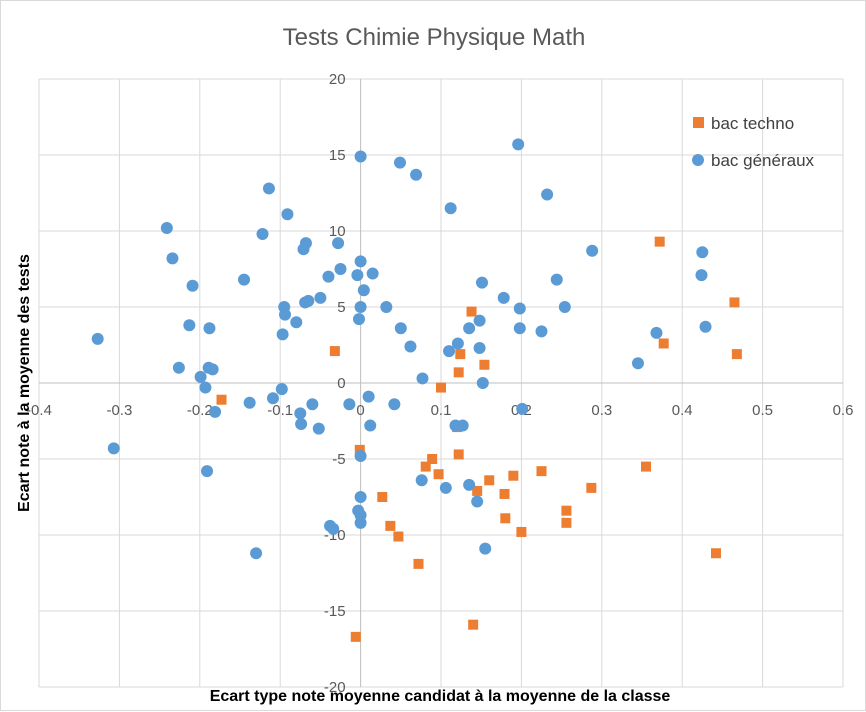 This screenshot has height=712, width=866. Describe the element at coordinates (843, 410) in the screenshot. I see `x-tick-label: 0.6` at that location.